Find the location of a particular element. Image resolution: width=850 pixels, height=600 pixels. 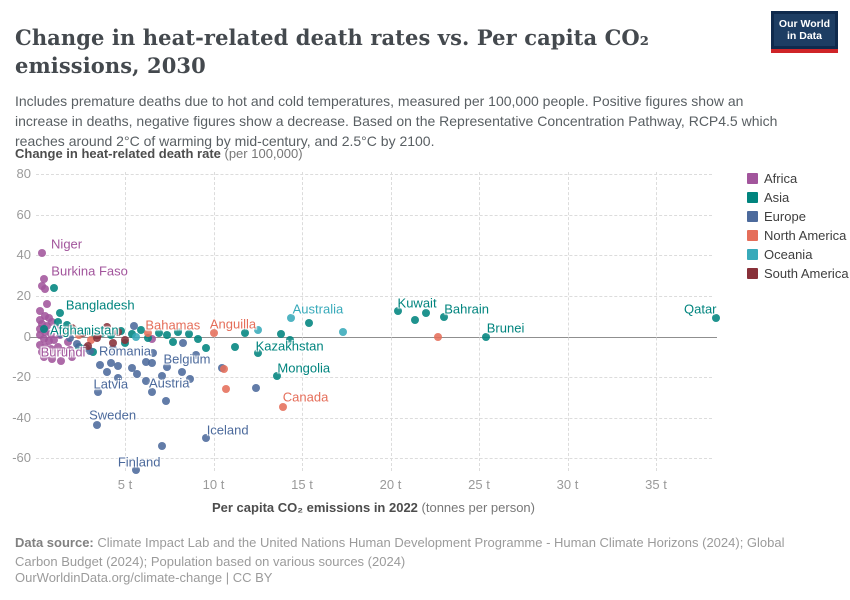

country-label: Qatar is located at coordinates (700, 309).